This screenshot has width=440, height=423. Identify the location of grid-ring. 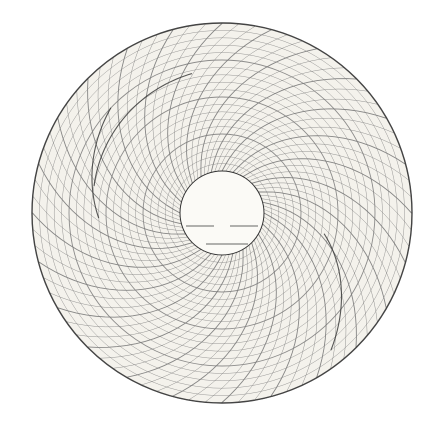
(222, 213).